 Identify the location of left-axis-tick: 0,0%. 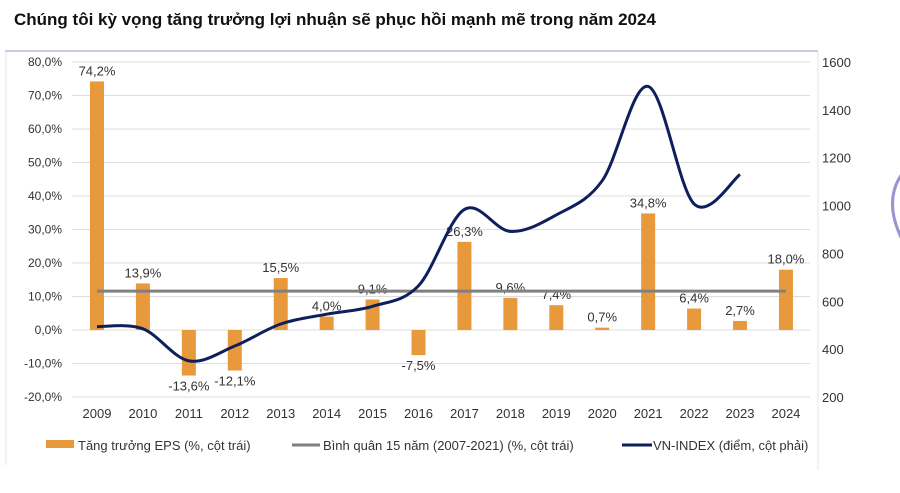
(49, 330).